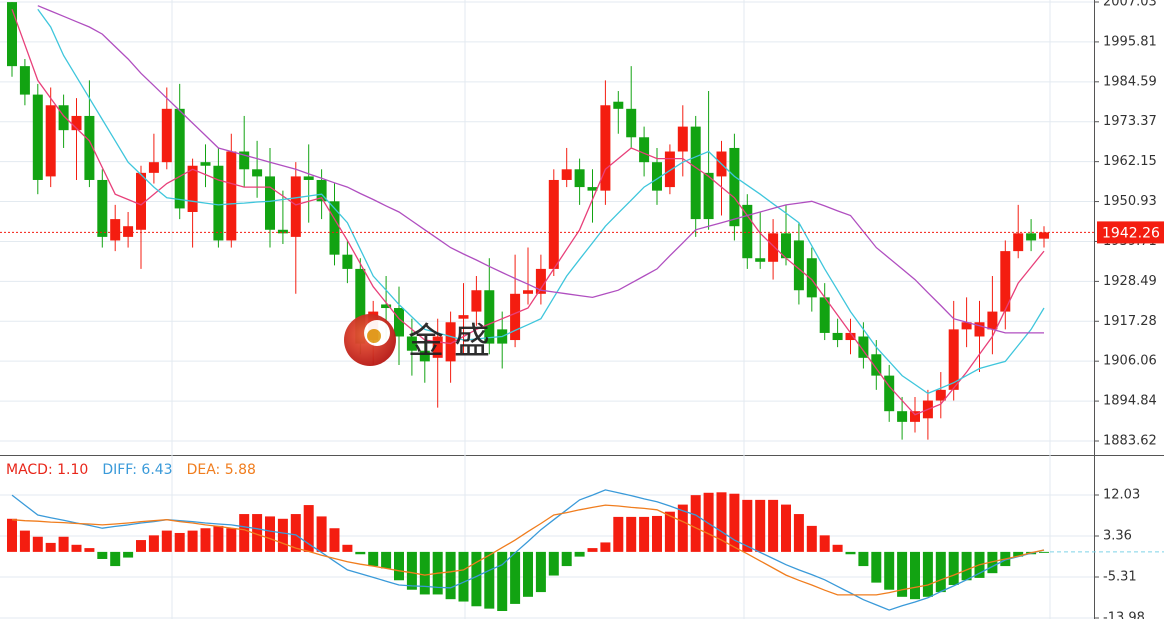 This screenshot has width=1164, height=619. Describe the element at coordinates (1130, 401) in the screenshot. I see `y-tick-label: 1894.84` at that location.